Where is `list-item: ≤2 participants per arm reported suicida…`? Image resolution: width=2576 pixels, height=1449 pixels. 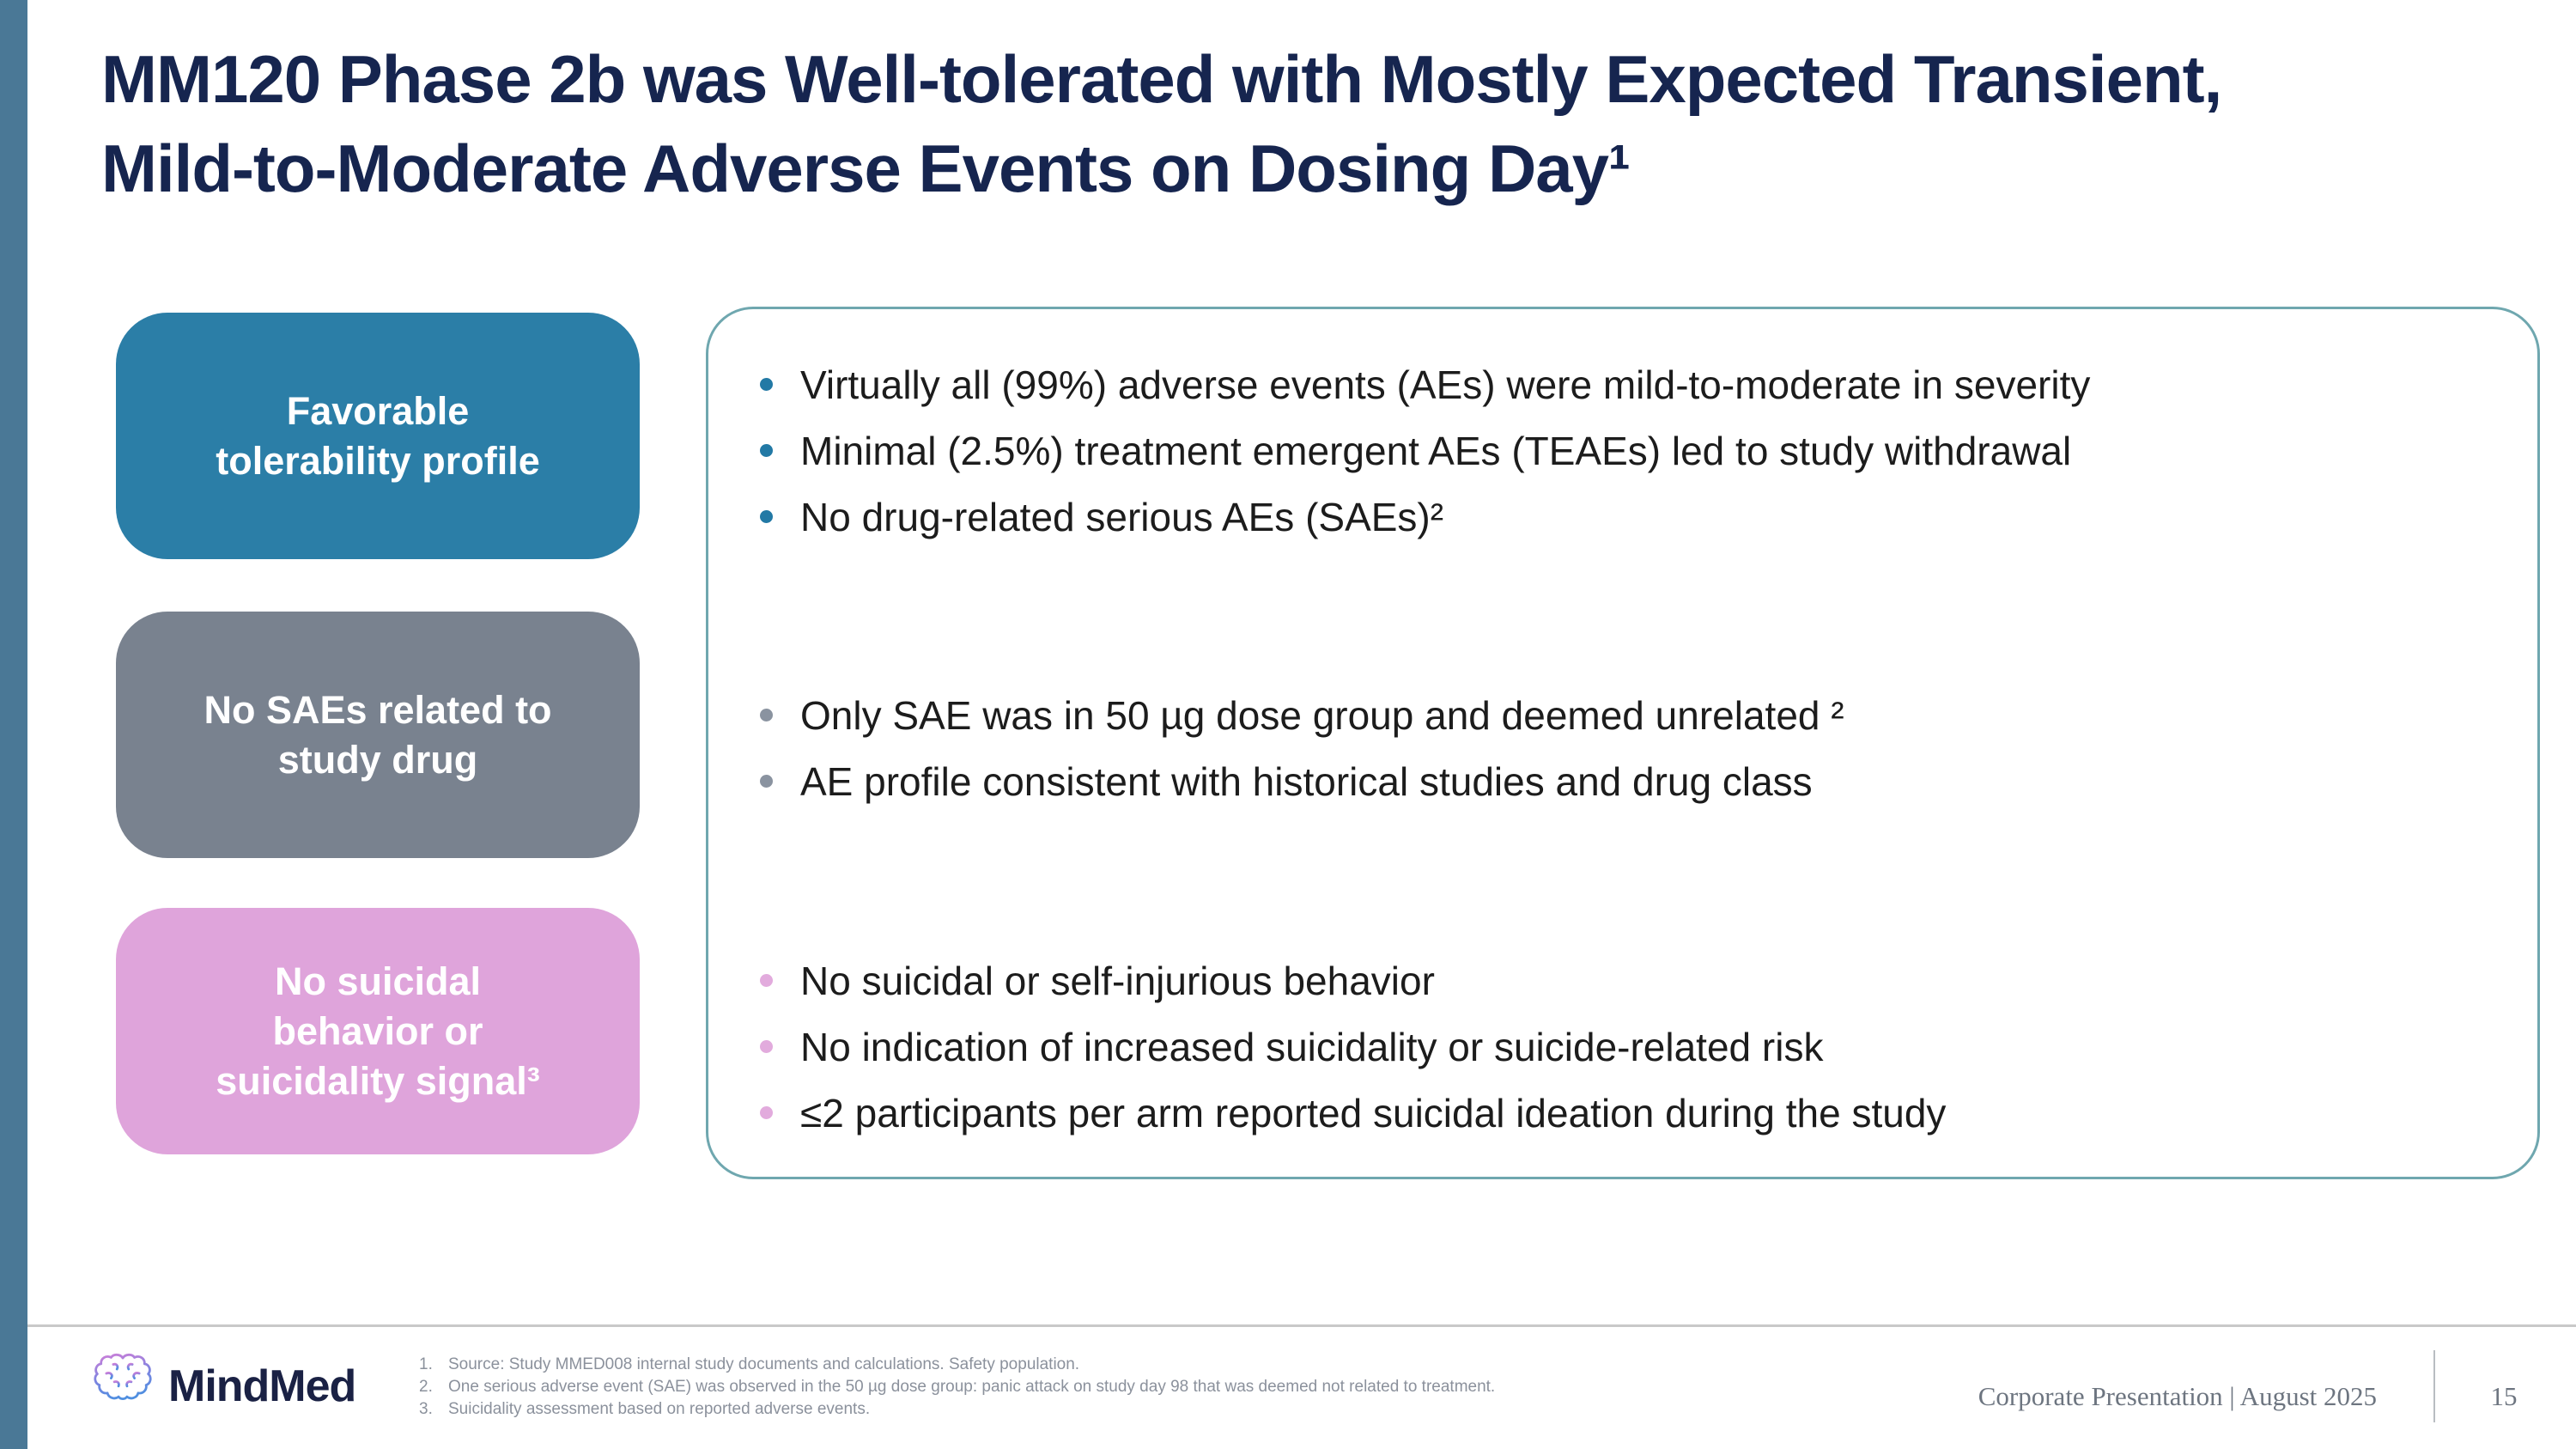
list-item: ≤2 participants per arm reported suicida… is located at coordinates (1623, 1113).